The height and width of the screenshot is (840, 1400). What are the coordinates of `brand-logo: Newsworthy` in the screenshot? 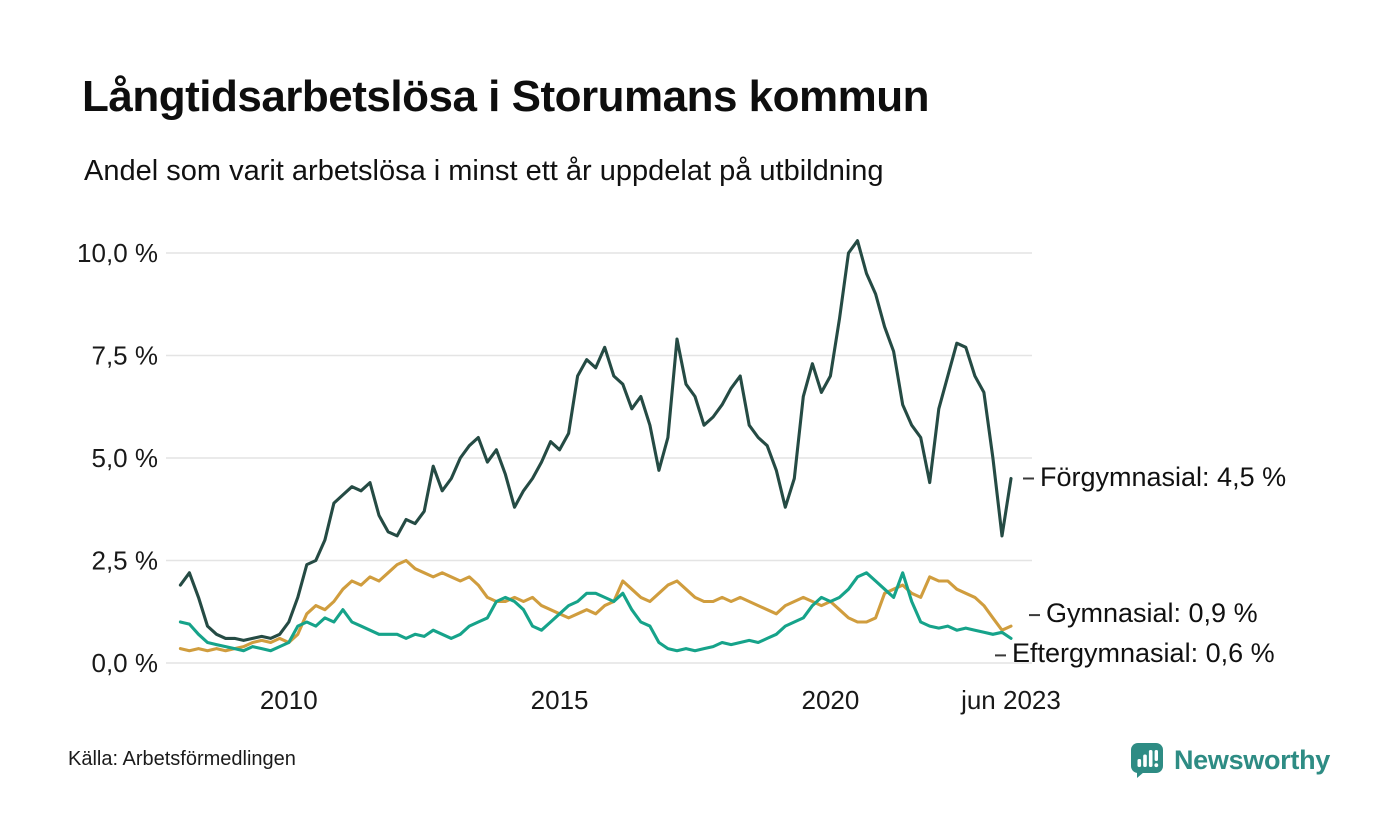 It's located at (1230, 760).